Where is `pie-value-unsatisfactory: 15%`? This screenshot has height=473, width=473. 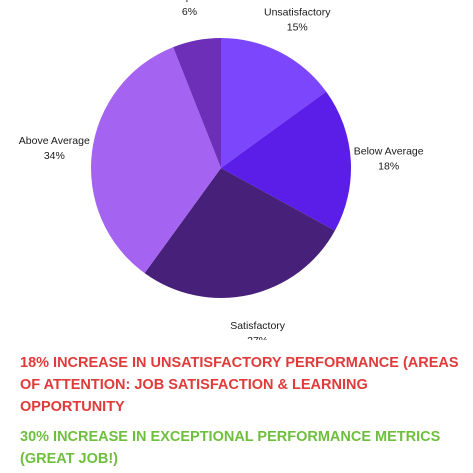 pie-value-unsatisfactory: 15% is located at coordinates (297, 27).